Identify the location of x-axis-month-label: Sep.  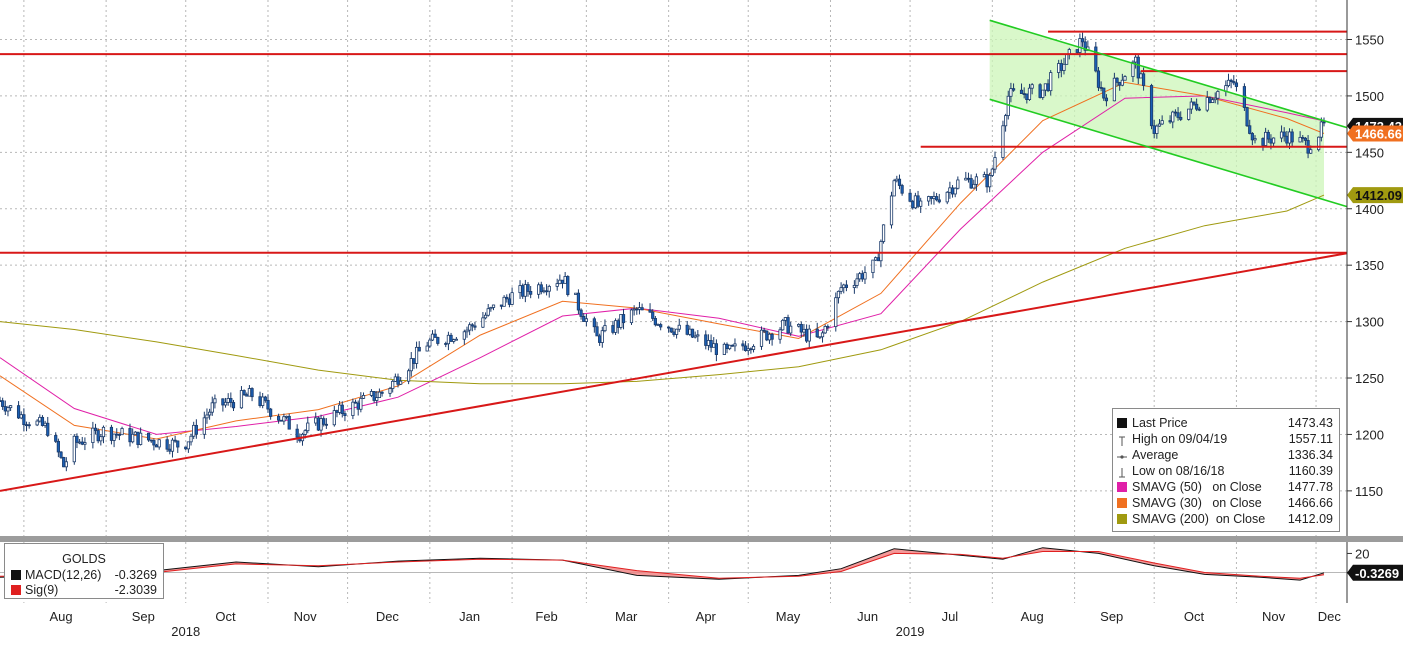
(1111, 616).